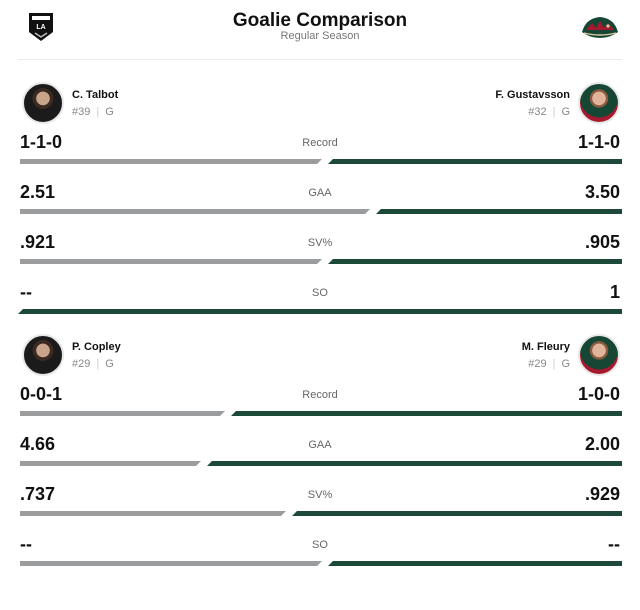  Describe the element at coordinates (41, 142) in the screenshot. I see `stat-value-left: 1-1-0` at that location.